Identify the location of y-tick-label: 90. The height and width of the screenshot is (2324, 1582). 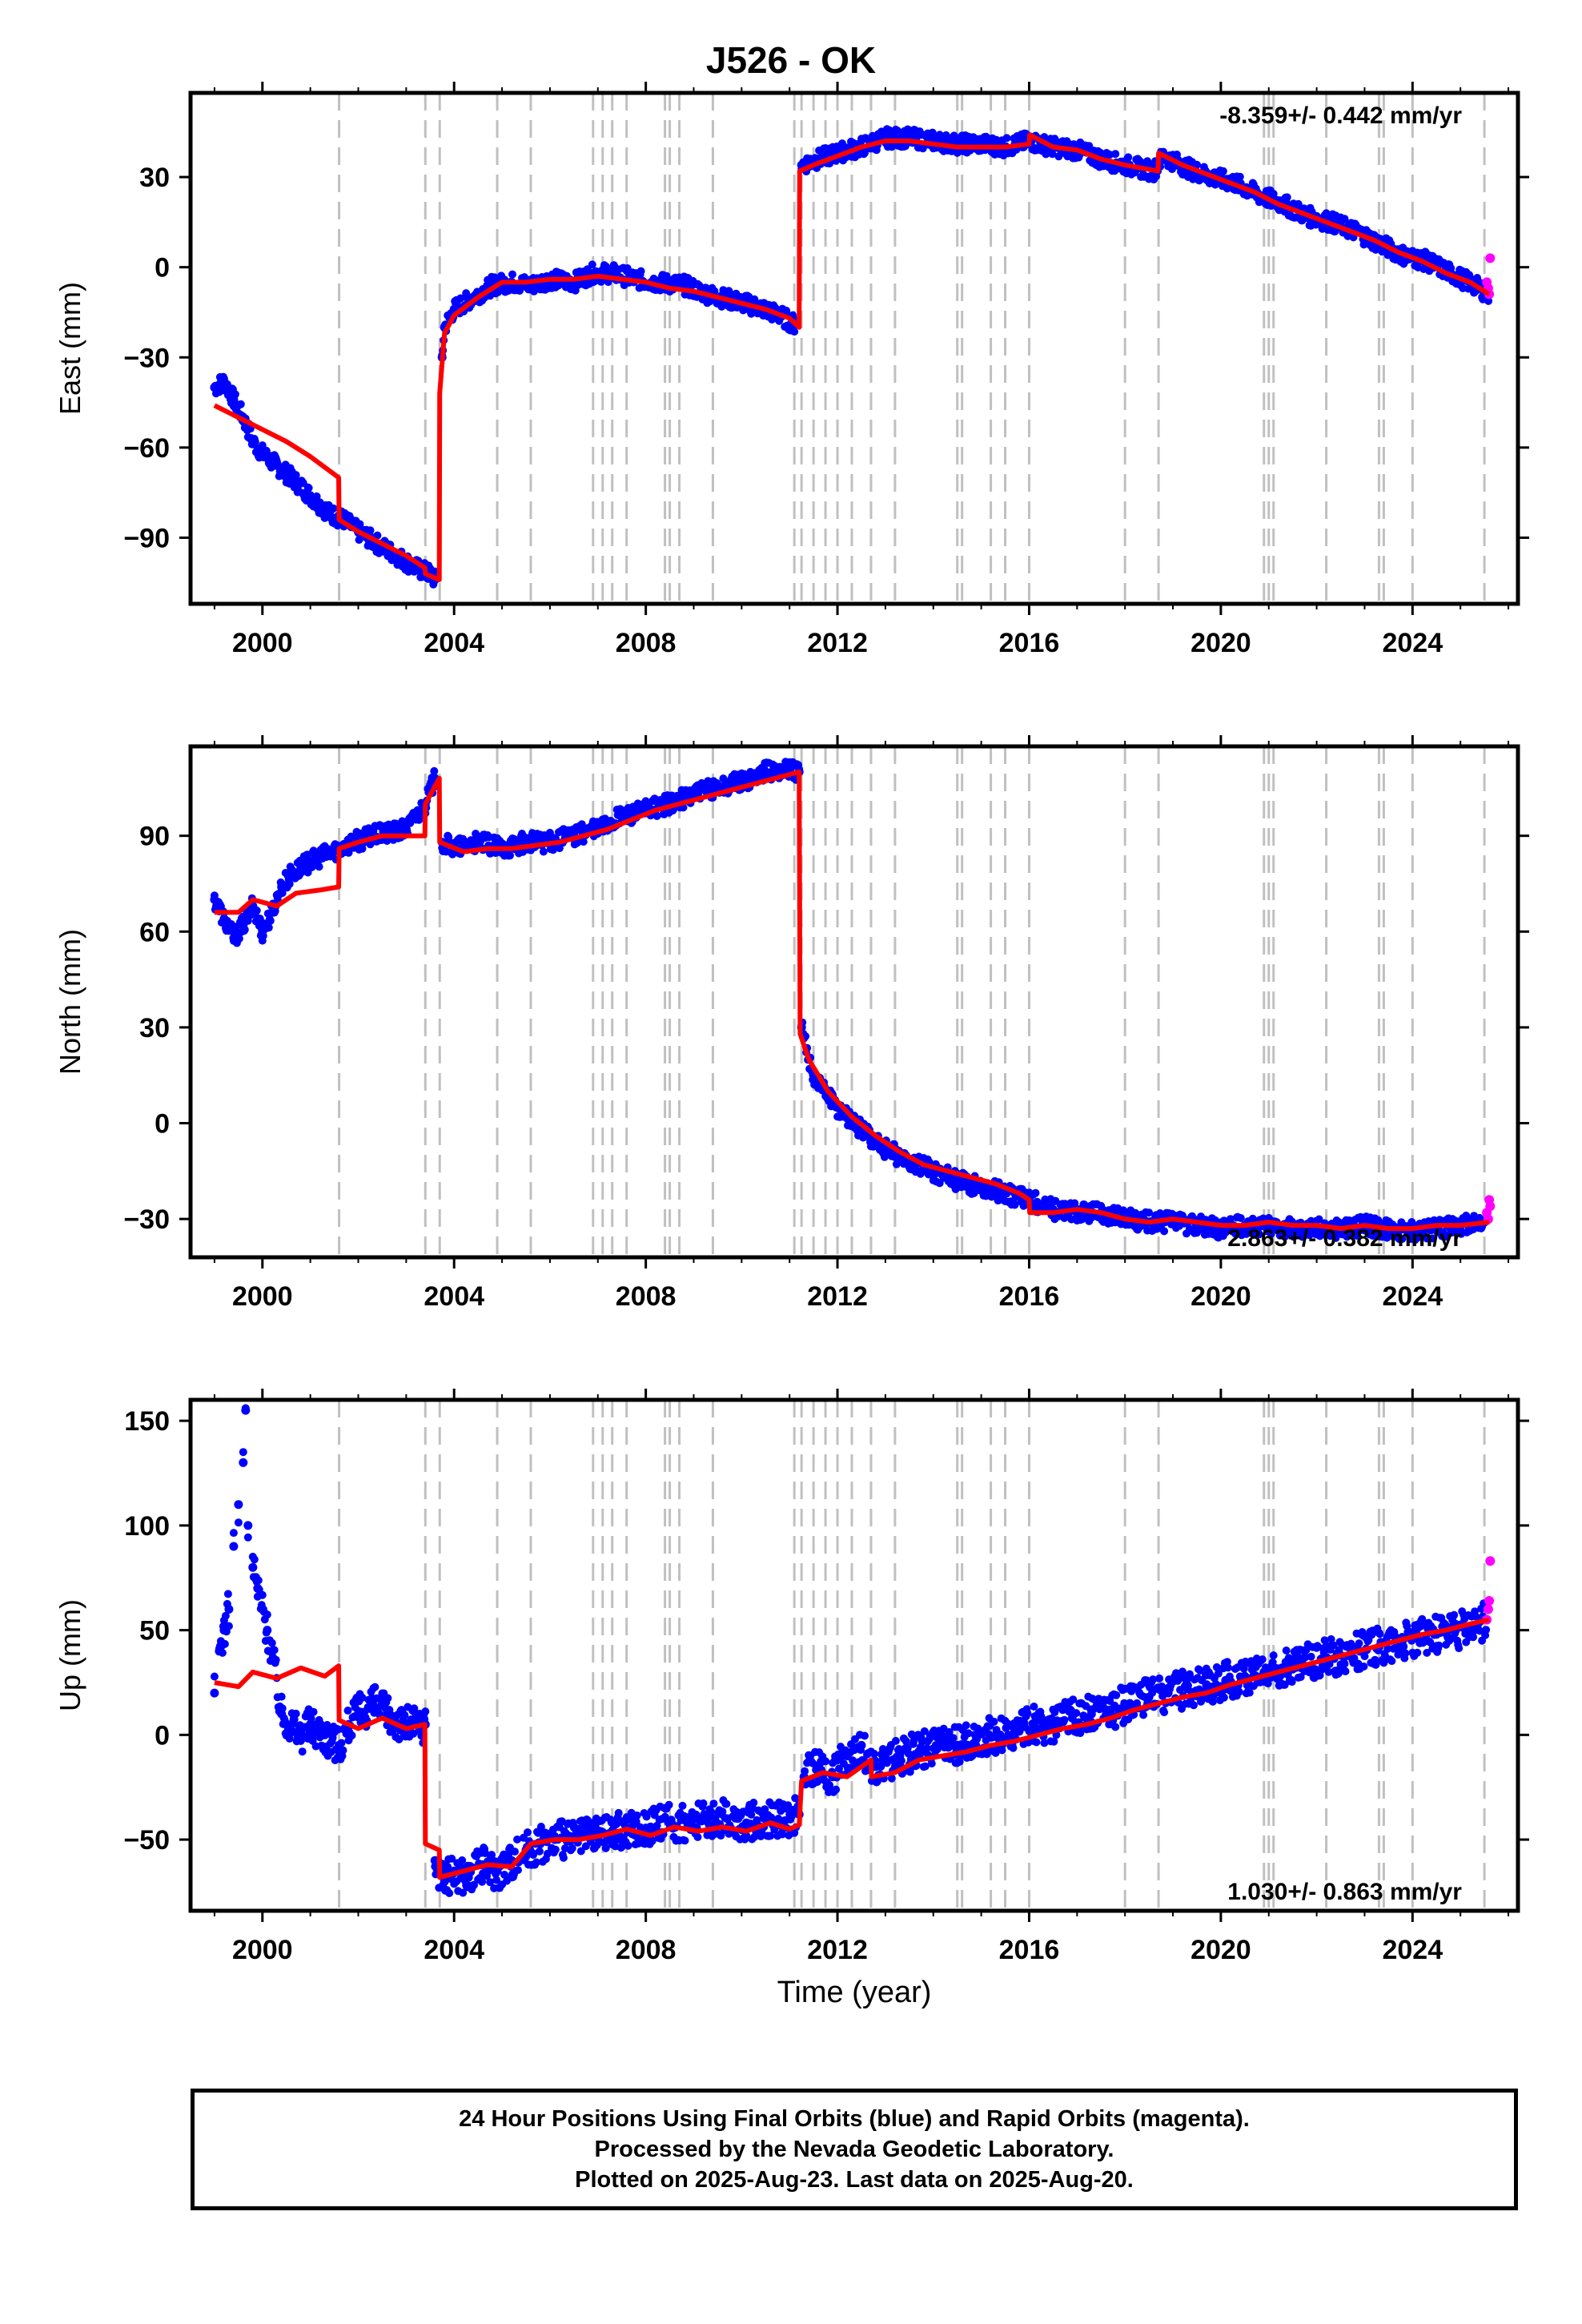
(154, 837).